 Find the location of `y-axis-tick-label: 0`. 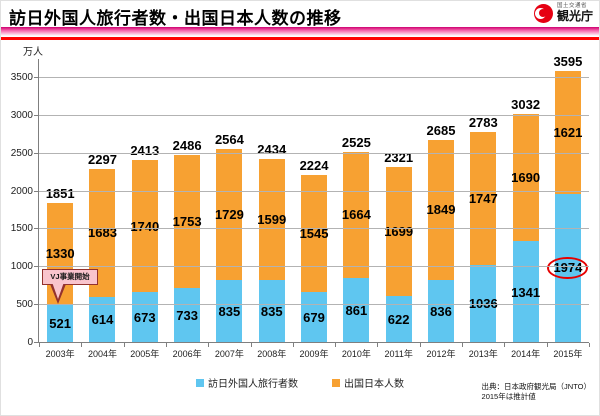

y-axis-tick-label: 0 is located at coordinates (30, 342).